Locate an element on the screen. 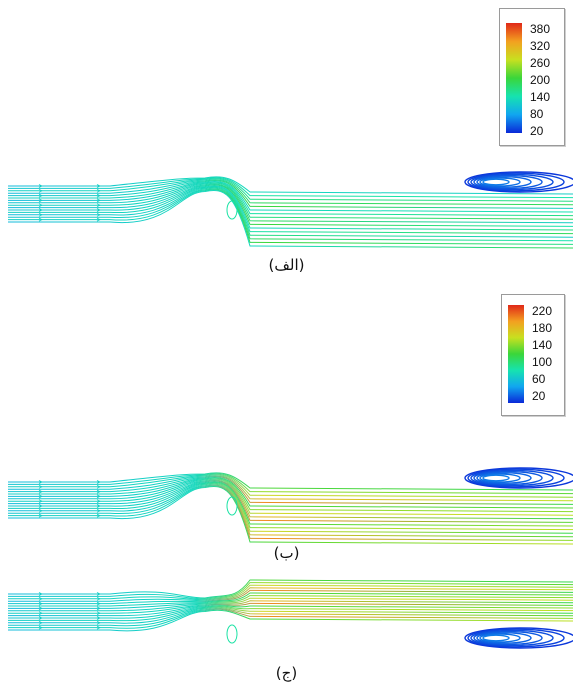  legend-a-tick: 380 is located at coordinates (540, 29).